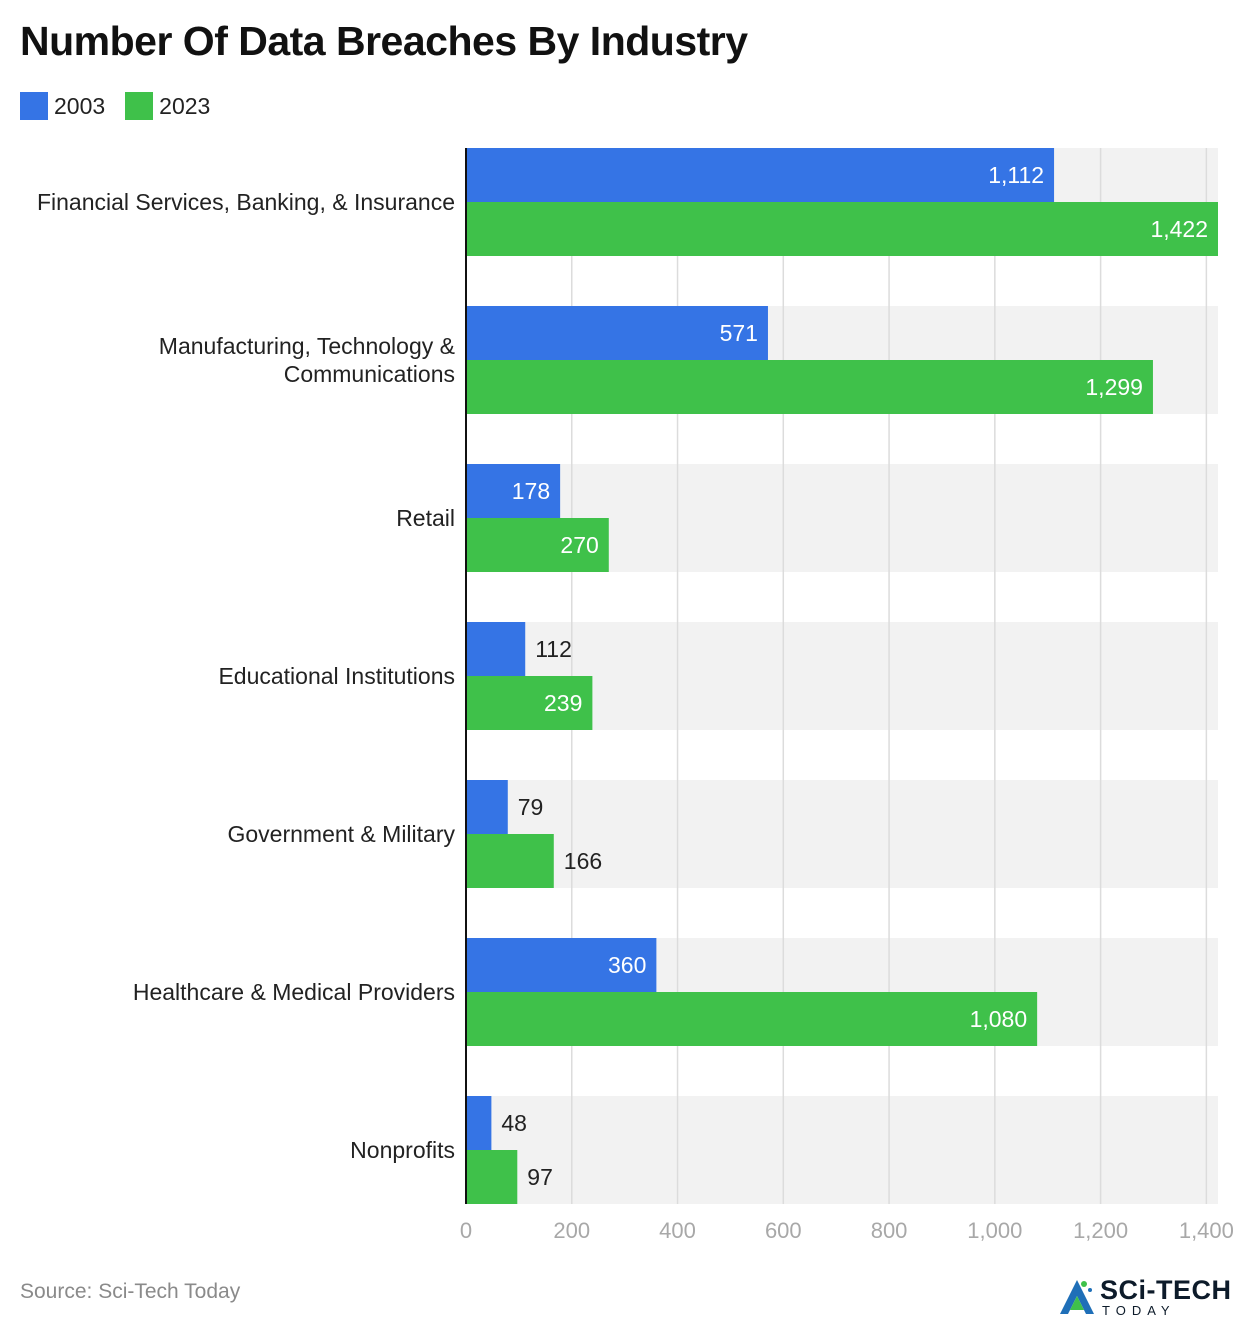  What do you see at coordinates (1016, 175) in the screenshot?
I see `data-label-2003: 1,112` at bounding box center [1016, 175].